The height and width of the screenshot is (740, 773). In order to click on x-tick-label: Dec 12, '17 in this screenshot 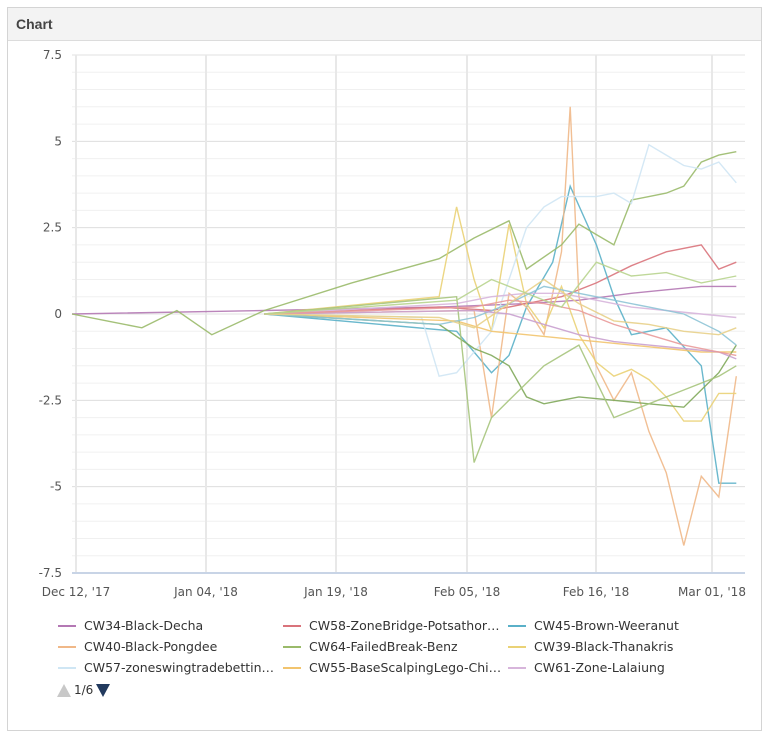, I will do `click(76, 592)`.